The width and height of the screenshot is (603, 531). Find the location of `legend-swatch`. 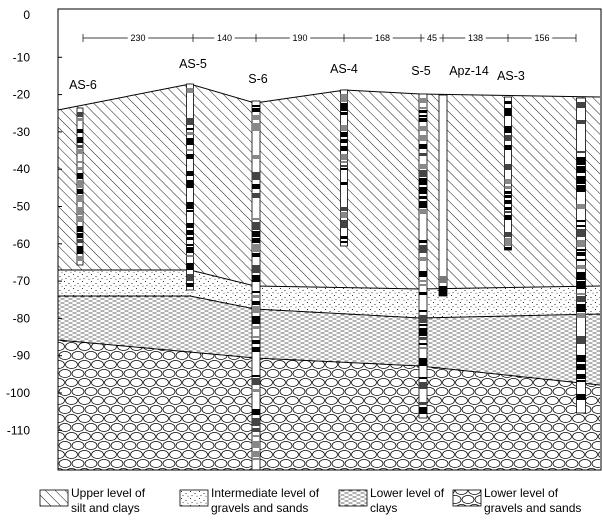

legend-swatch is located at coordinates (54, 498).